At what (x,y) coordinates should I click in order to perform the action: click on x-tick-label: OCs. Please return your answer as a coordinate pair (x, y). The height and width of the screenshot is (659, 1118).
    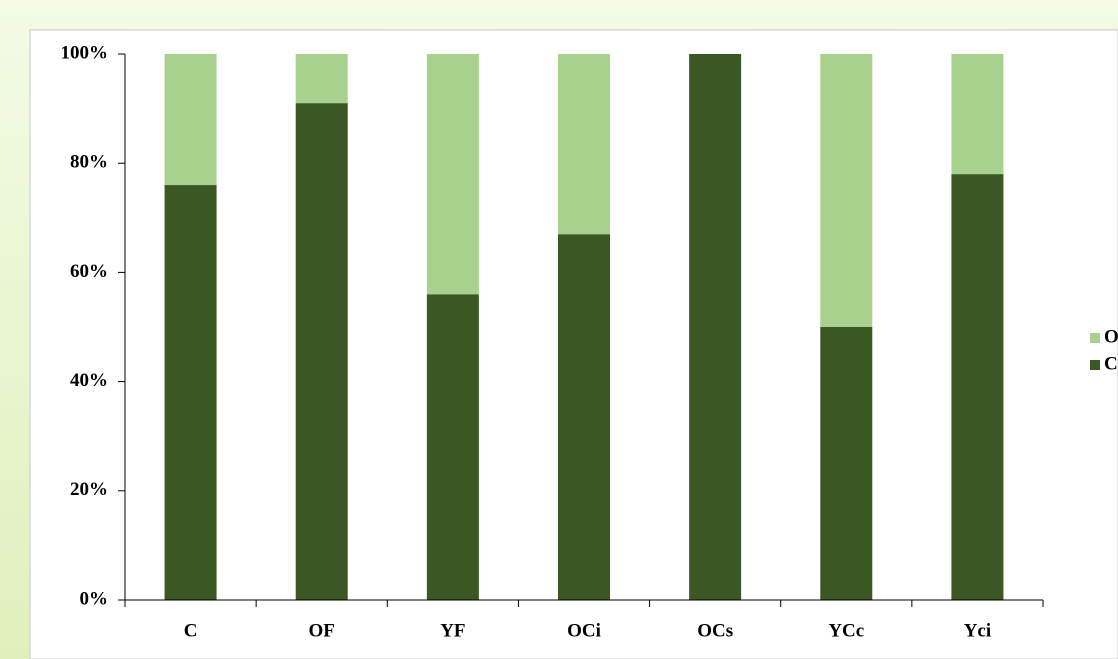
    Looking at the image, I should click on (715, 630).